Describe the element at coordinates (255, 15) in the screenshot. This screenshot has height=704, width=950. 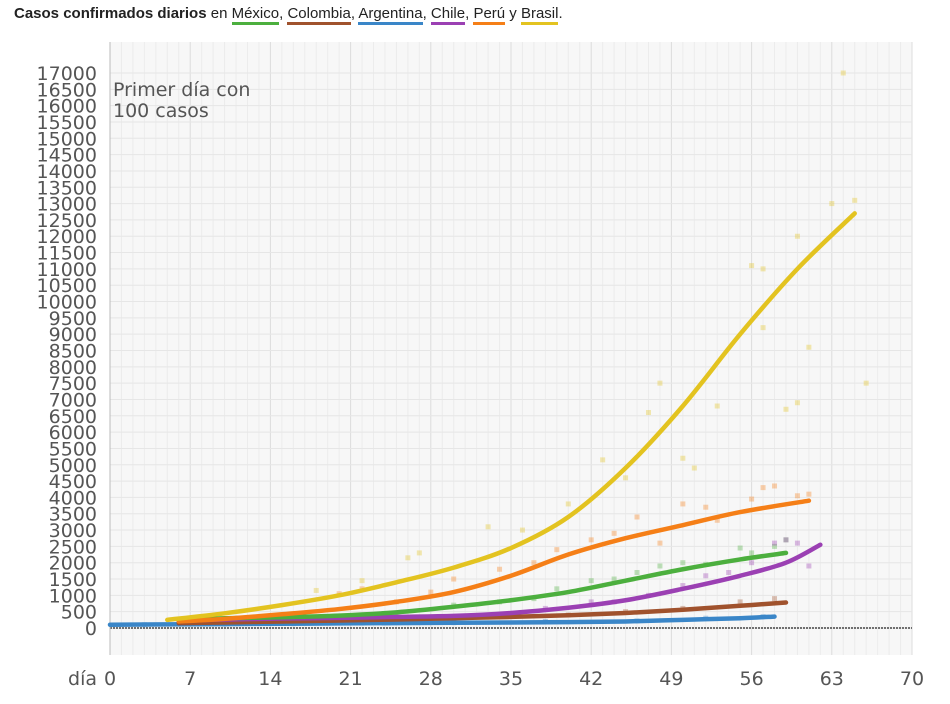
I see `country-mexico: México` at that location.